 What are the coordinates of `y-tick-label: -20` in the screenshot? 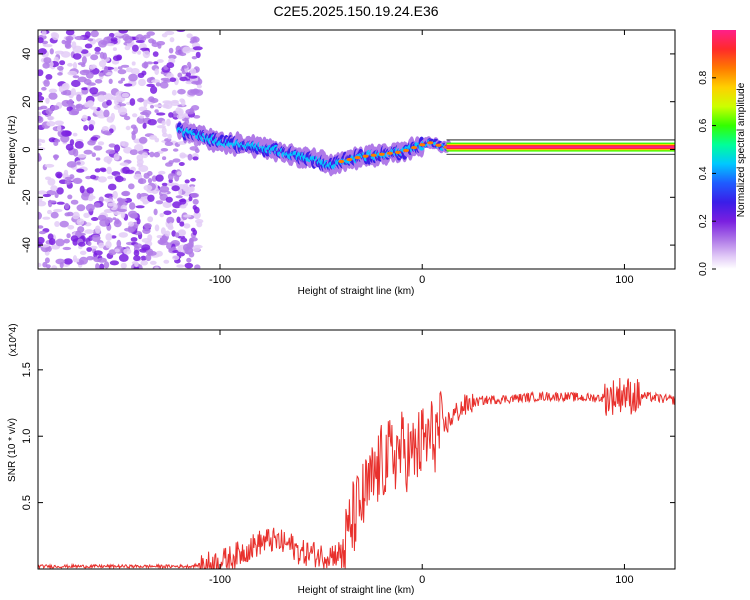 It's located at (27, 197).